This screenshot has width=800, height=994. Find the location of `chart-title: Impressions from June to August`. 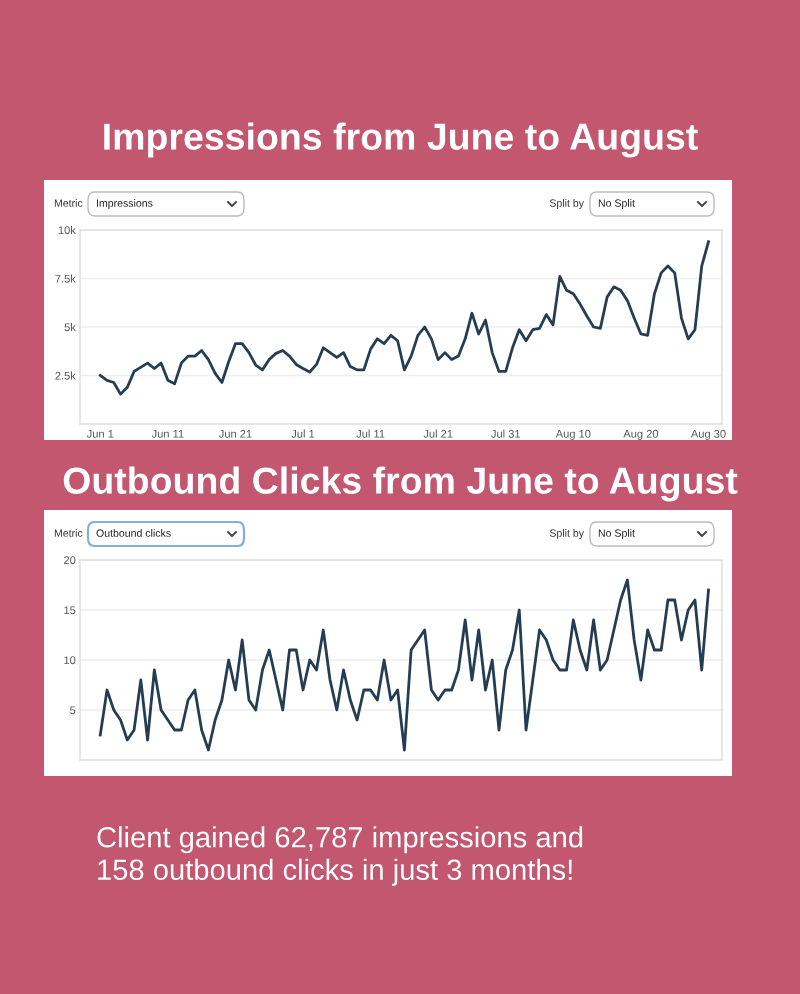

chart-title: Impressions from June to August is located at coordinates (401, 140).